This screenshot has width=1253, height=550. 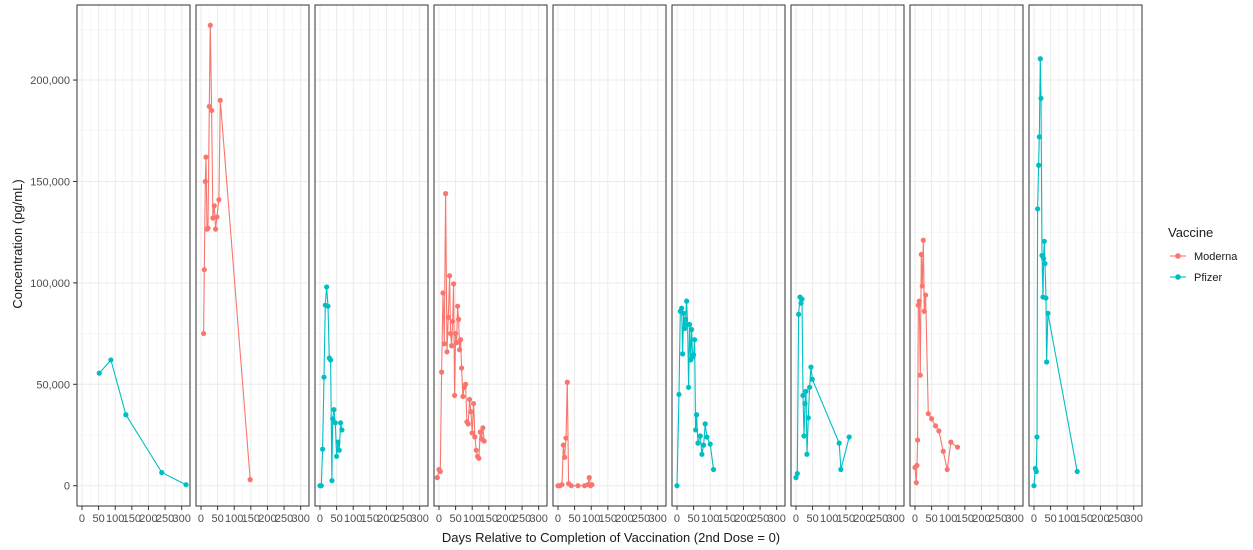 What do you see at coordinates (67, 487) in the screenshot?
I see `y-tick-label: 0` at bounding box center [67, 487].